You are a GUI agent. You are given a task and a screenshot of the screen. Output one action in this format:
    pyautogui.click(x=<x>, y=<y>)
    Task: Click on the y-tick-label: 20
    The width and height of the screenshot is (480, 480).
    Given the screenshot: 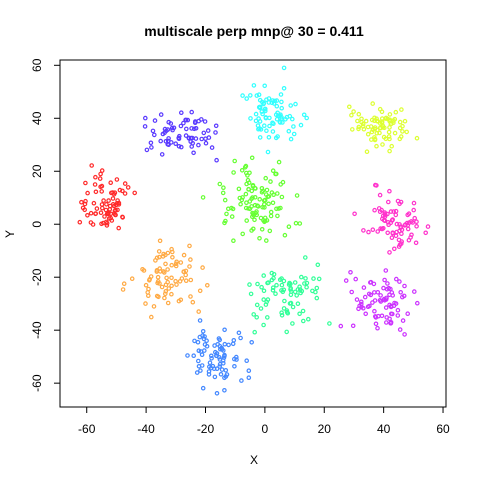 What is the action you would take?
    pyautogui.click(x=37, y=171)
    